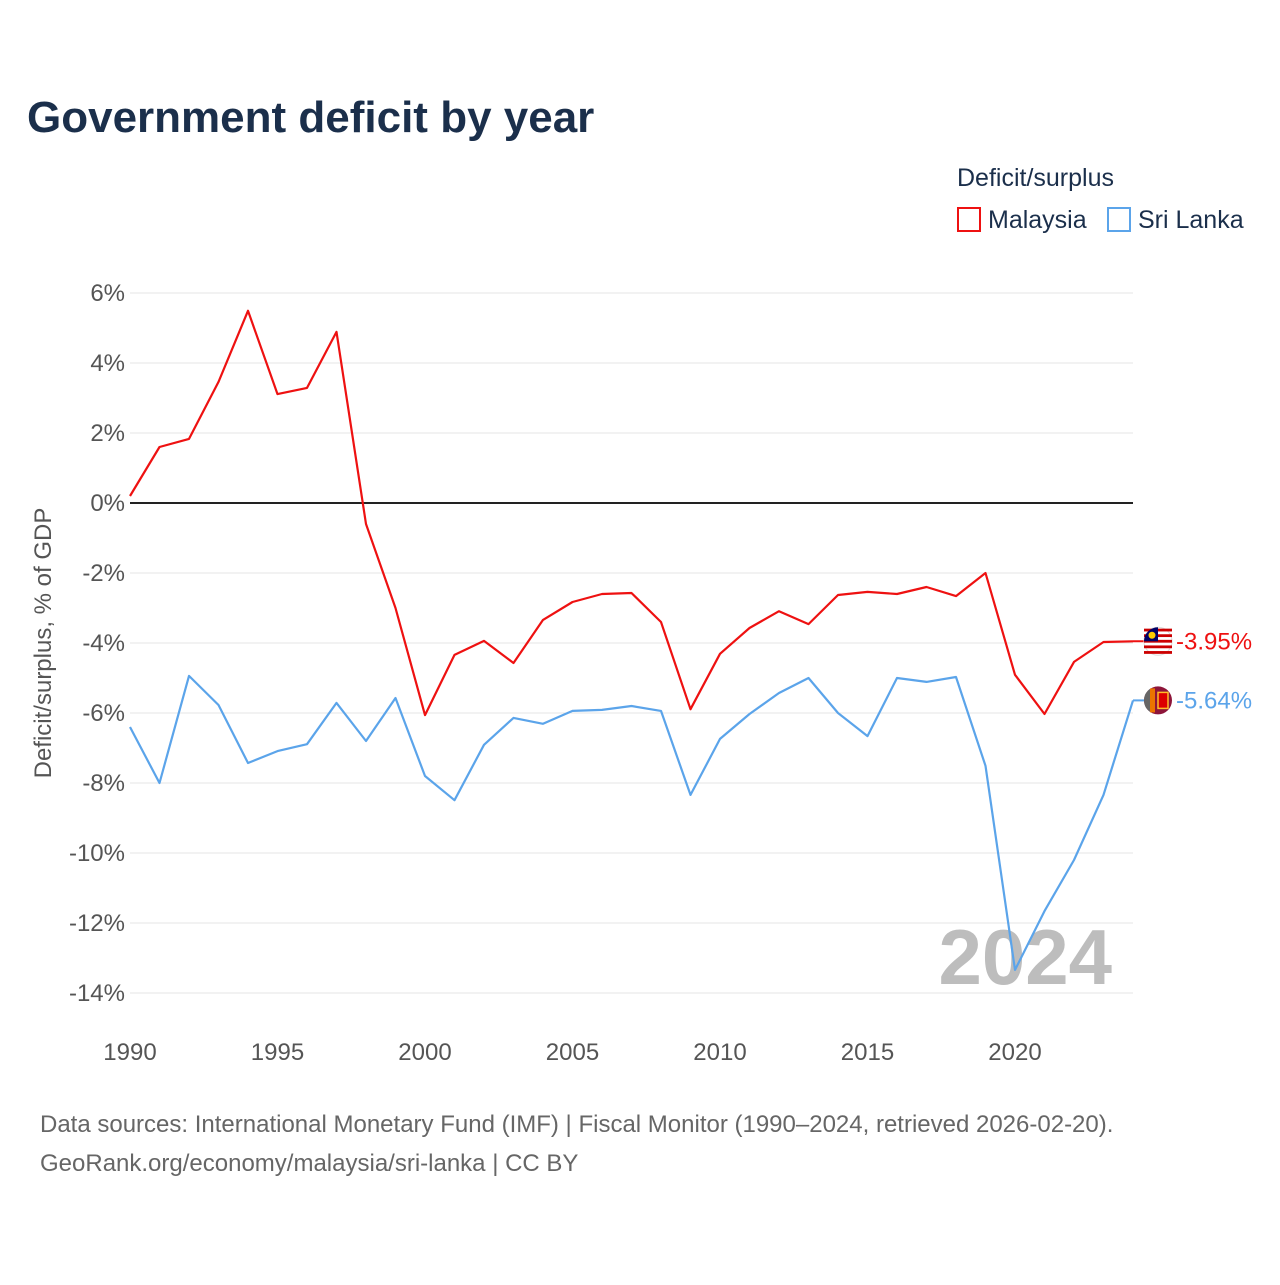  I want to click on end-label-value: -5.64%, so click(1214, 700).